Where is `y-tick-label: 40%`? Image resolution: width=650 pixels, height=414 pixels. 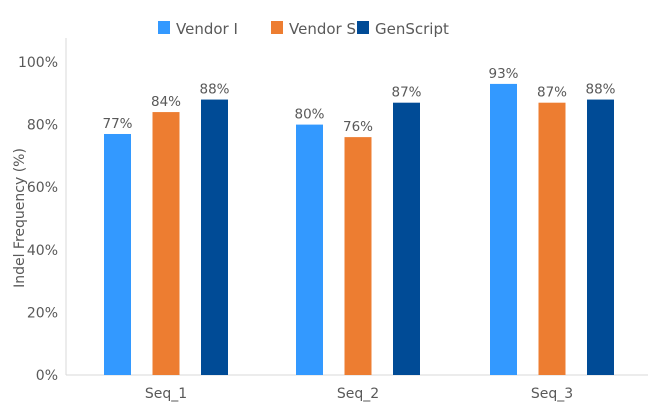
y-tick-label: 40% is located at coordinates (42, 251).